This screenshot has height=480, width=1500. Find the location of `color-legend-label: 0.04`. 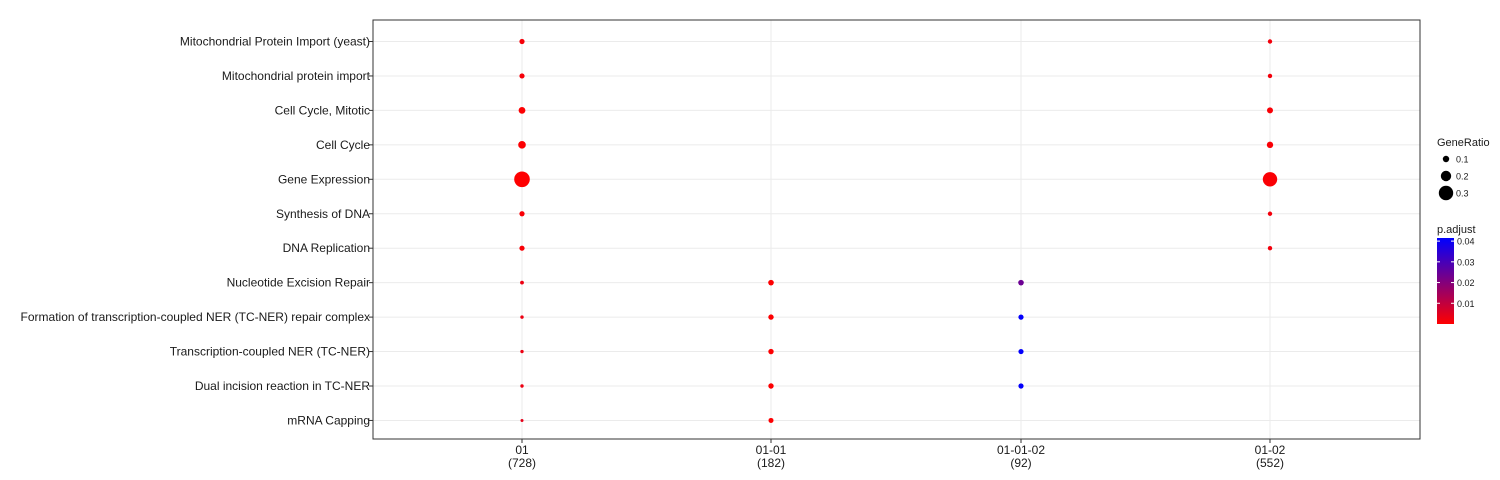

color-legend-label: 0.04 is located at coordinates (1466, 242).